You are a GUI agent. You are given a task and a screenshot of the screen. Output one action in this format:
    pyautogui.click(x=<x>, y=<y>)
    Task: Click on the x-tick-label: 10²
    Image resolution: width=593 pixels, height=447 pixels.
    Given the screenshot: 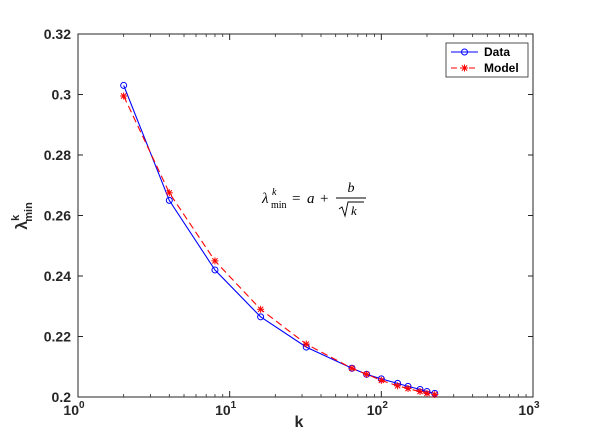 What is the action you would take?
    pyautogui.click(x=378, y=409)
    